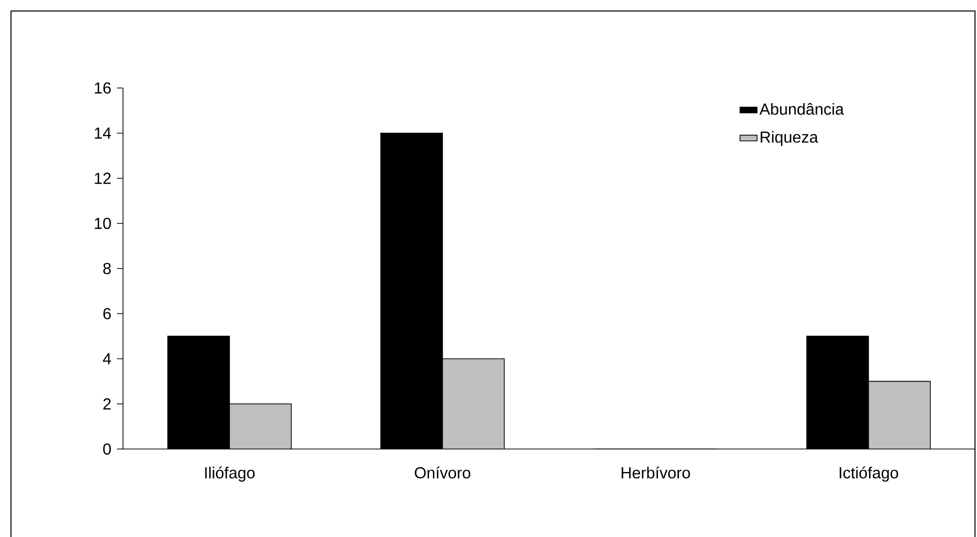 The height and width of the screenshot is (537, 977). Describe the element at coordinates (789, 138) in the screenshot. I see `legend-label: Riqueza` at that location.